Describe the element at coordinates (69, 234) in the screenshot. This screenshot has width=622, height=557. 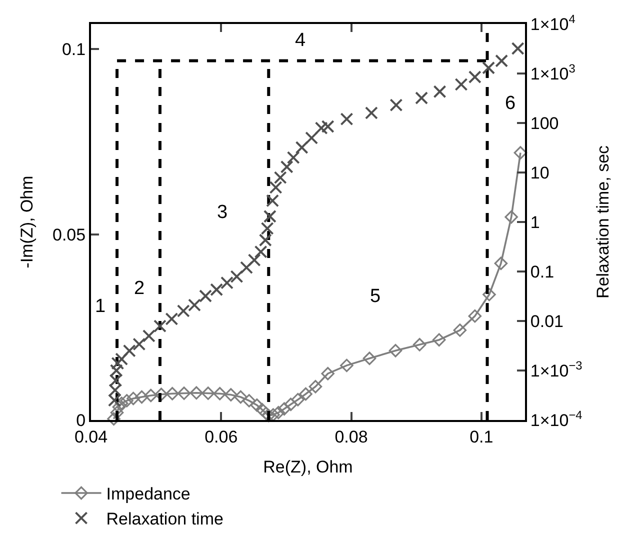
I see `y-tick-label: 0.05` at that location.